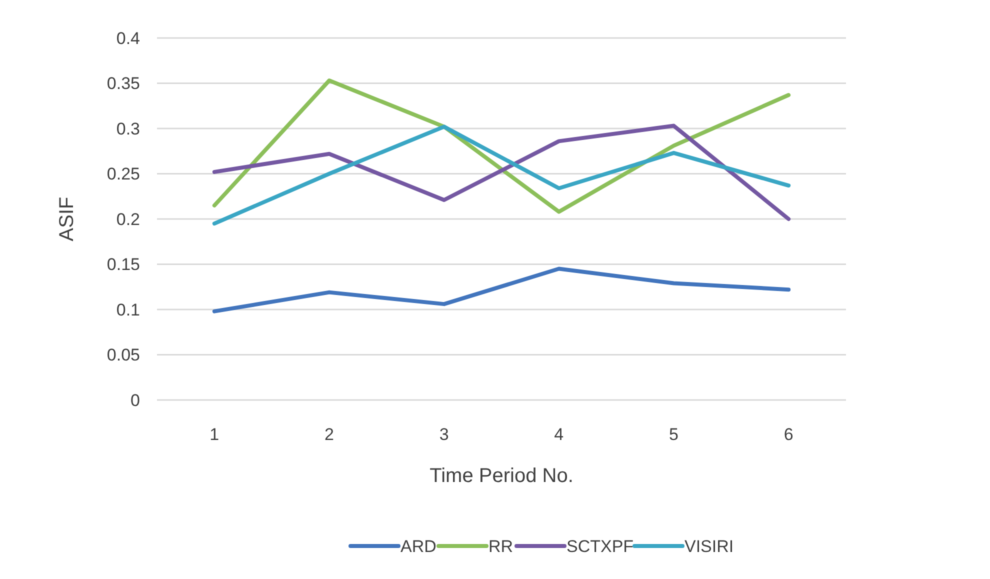 This screenshot has height=579, width=990. What do you see at coordinates (128, 219) in the screenshot?
I see `y-tick-label: 0.2` at bounding box center [128, 219].